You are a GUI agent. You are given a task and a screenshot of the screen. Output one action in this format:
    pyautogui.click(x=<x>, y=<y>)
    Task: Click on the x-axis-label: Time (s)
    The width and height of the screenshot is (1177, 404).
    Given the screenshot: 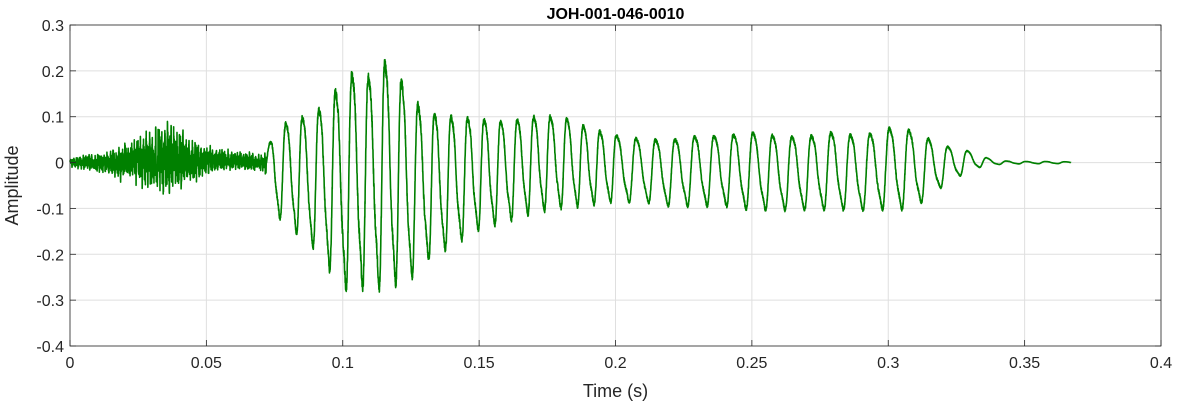 What is the action you would take?
    pyautogui.click(x=615, y=391)
    